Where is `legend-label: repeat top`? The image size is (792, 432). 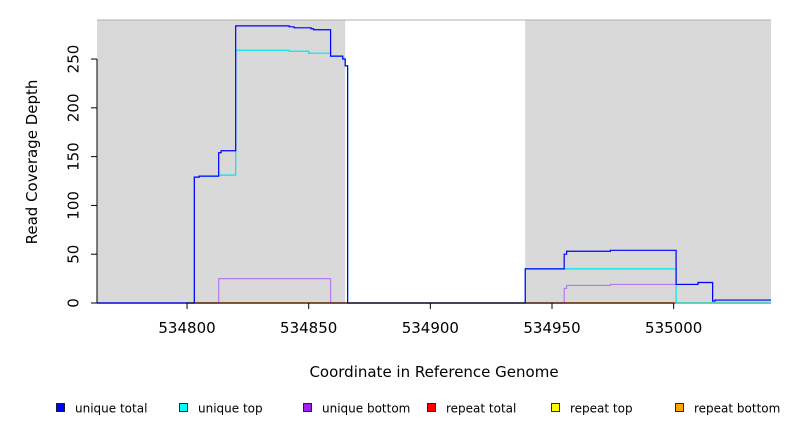
legend-label: repeat top is located at coordinates (601, 409).